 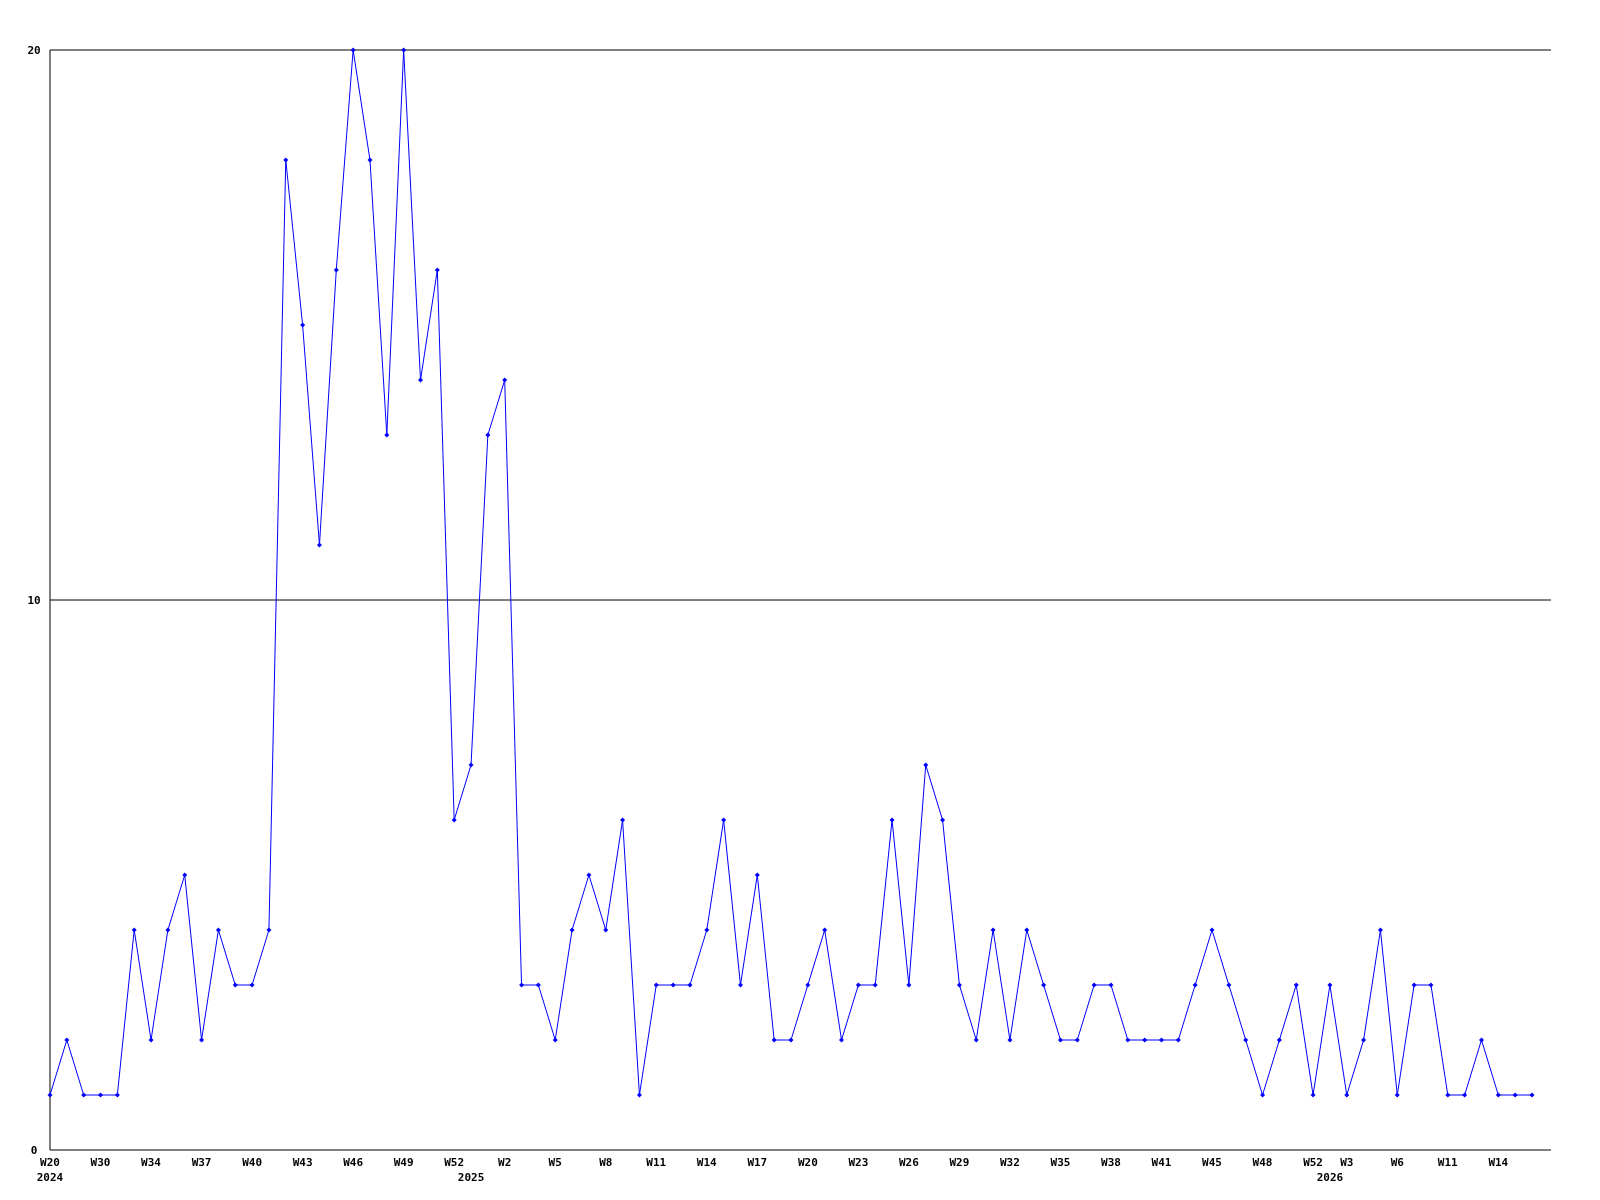 I want to click on x-tick-label: W37, so click(x=201, y=1162).